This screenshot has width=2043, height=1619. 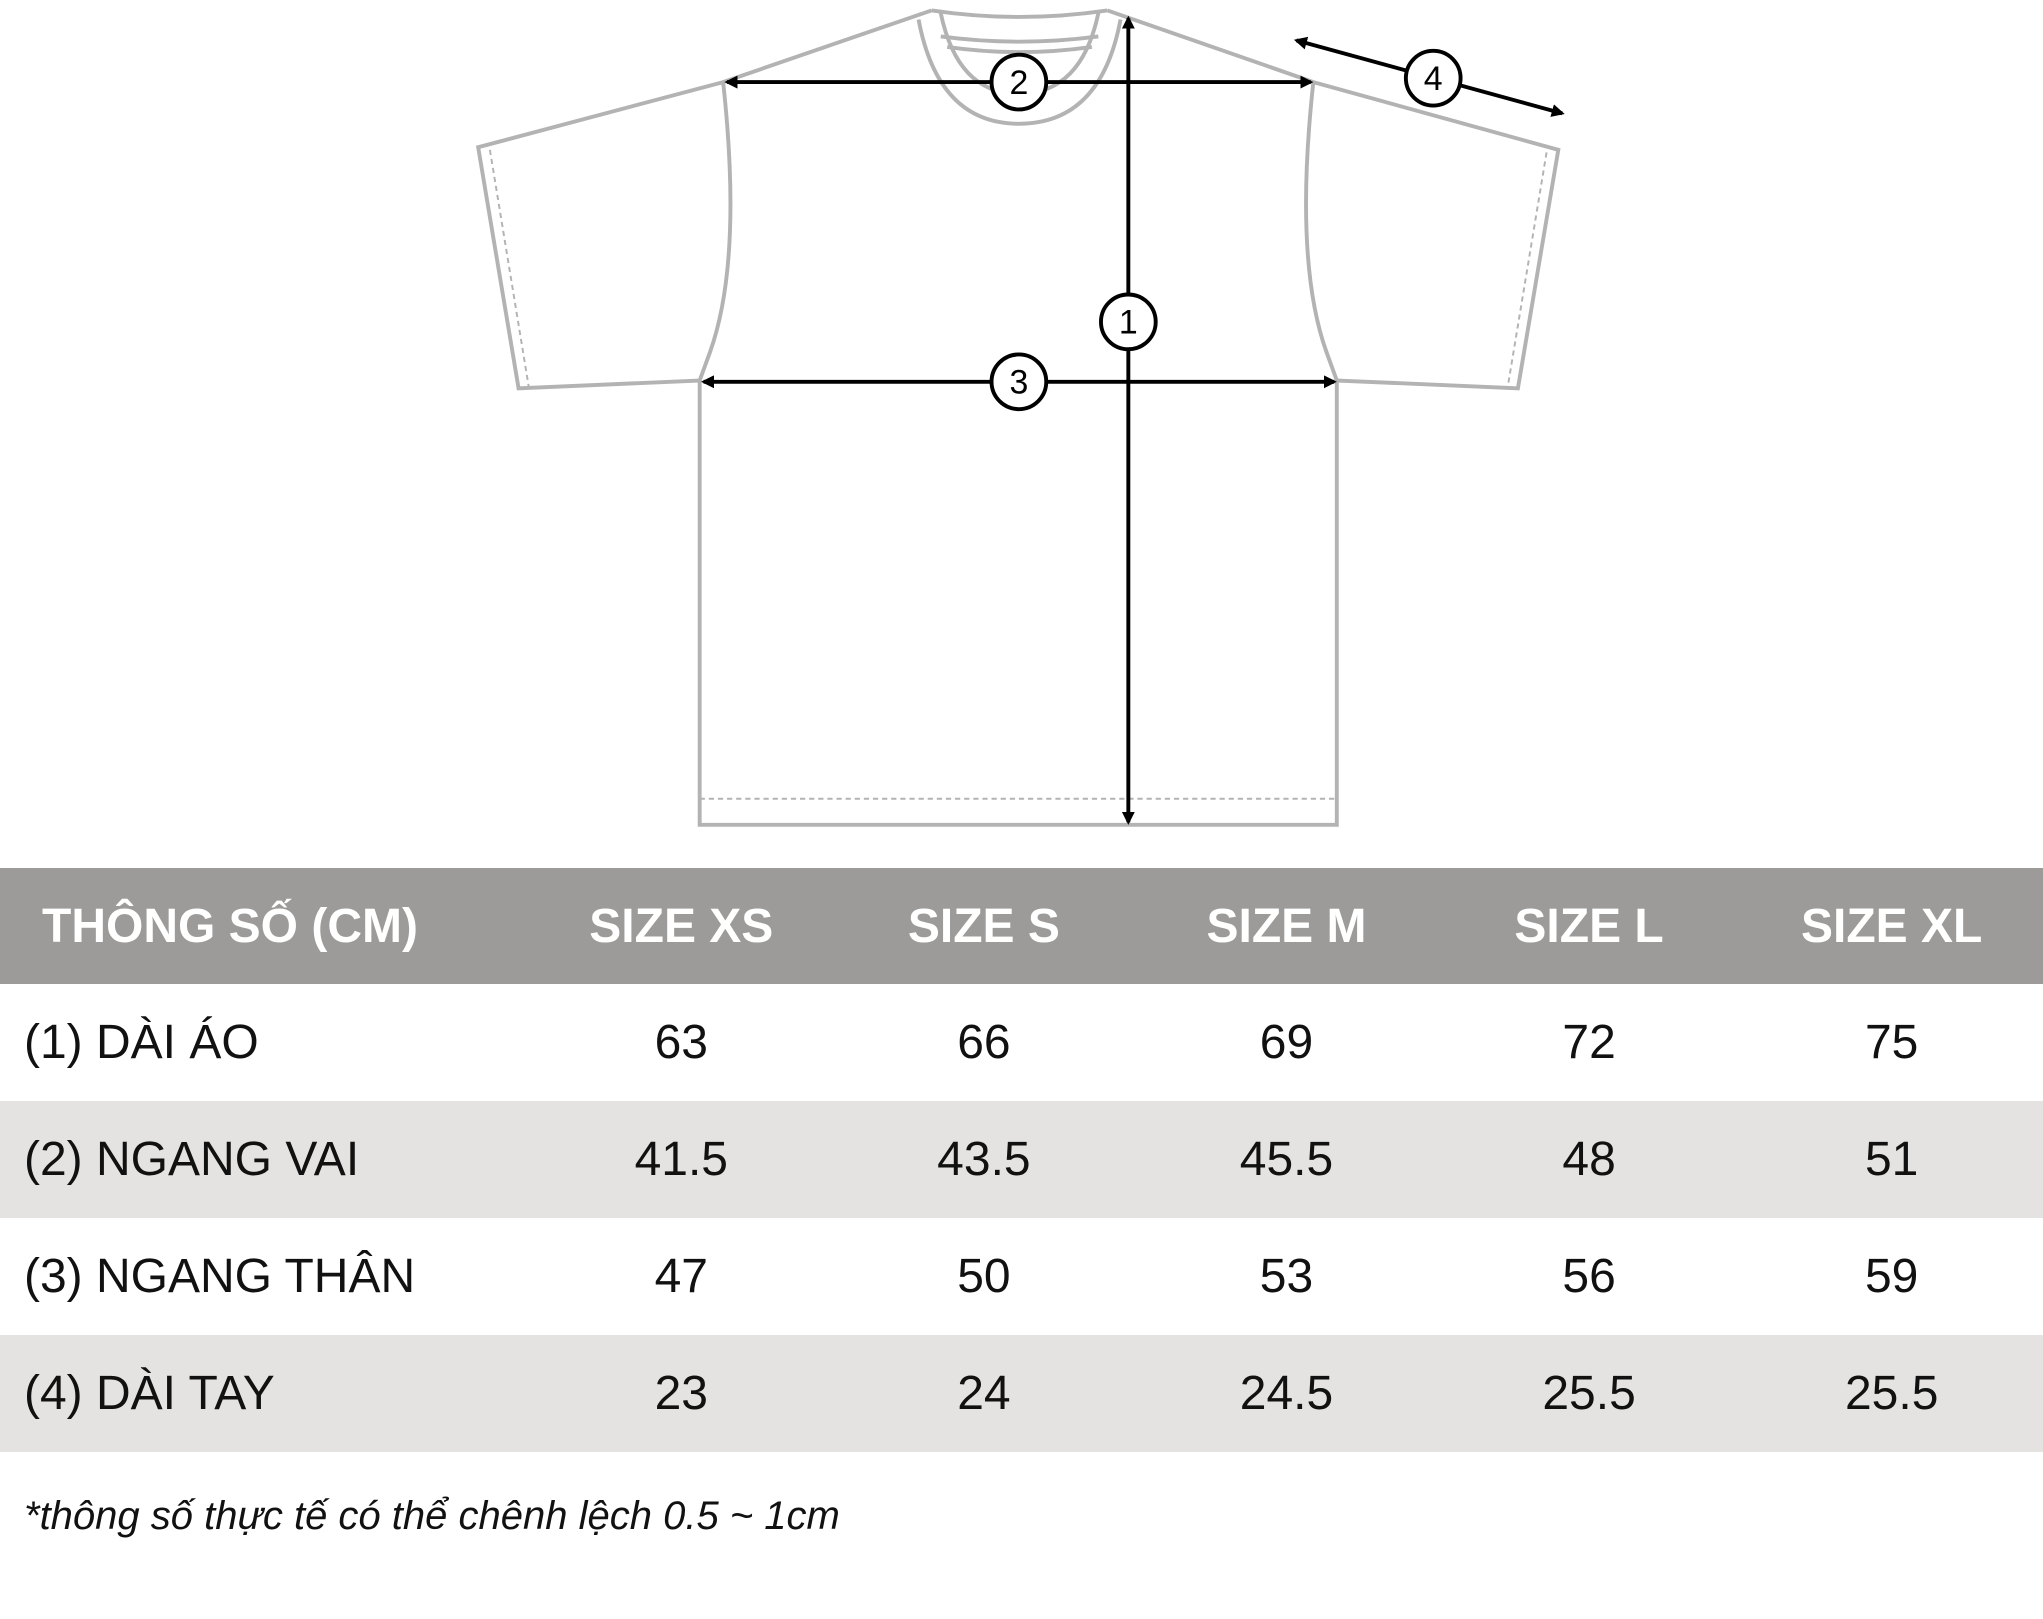 I want to click on cell-value: 24.5, so click(x=1286, y=1393).